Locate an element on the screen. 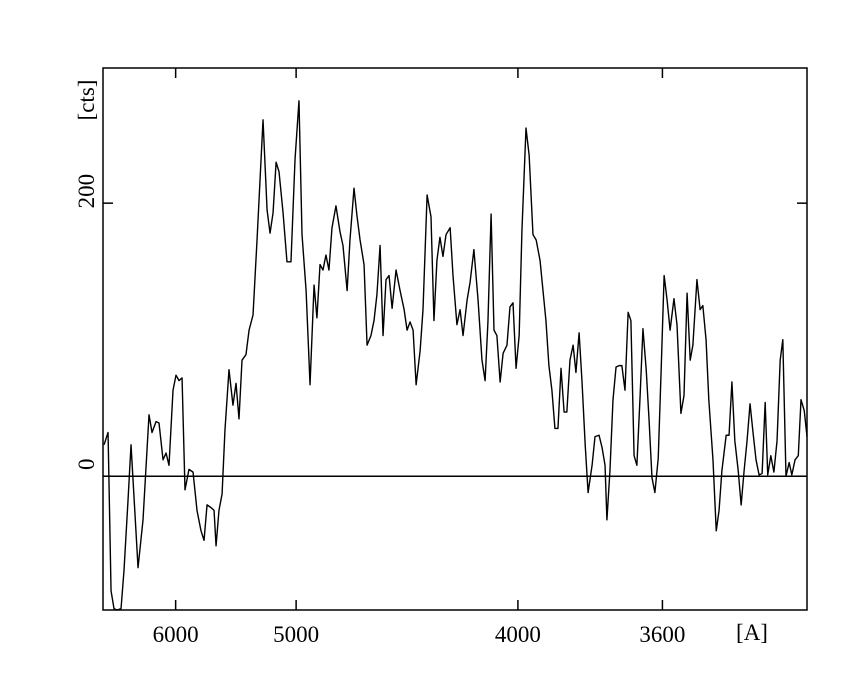 The height and width of the screenshot is (680, 850). x-axis-label: [A] is located at coordinates (752, 632).